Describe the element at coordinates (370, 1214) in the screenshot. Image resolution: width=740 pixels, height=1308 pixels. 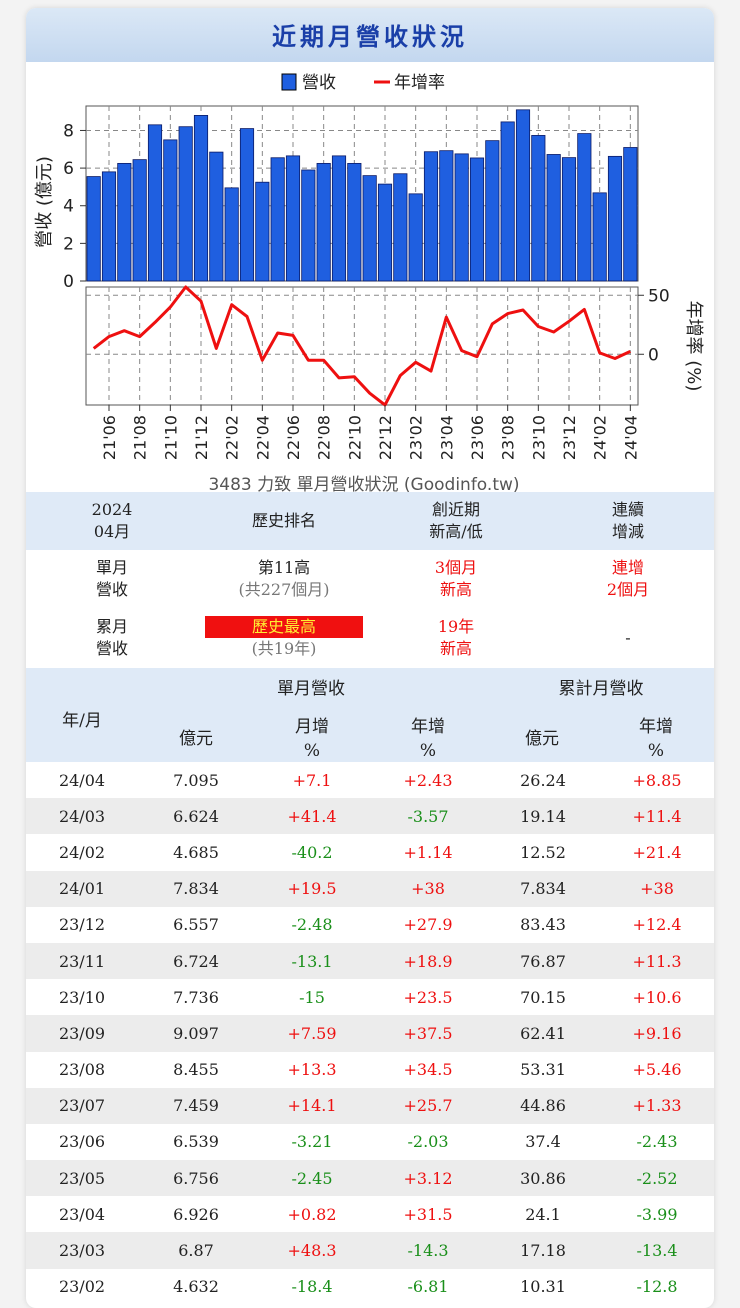
I see `table-row: 23/04 6.926 +0.82 +31.5 24.1 -3.99` at that location.